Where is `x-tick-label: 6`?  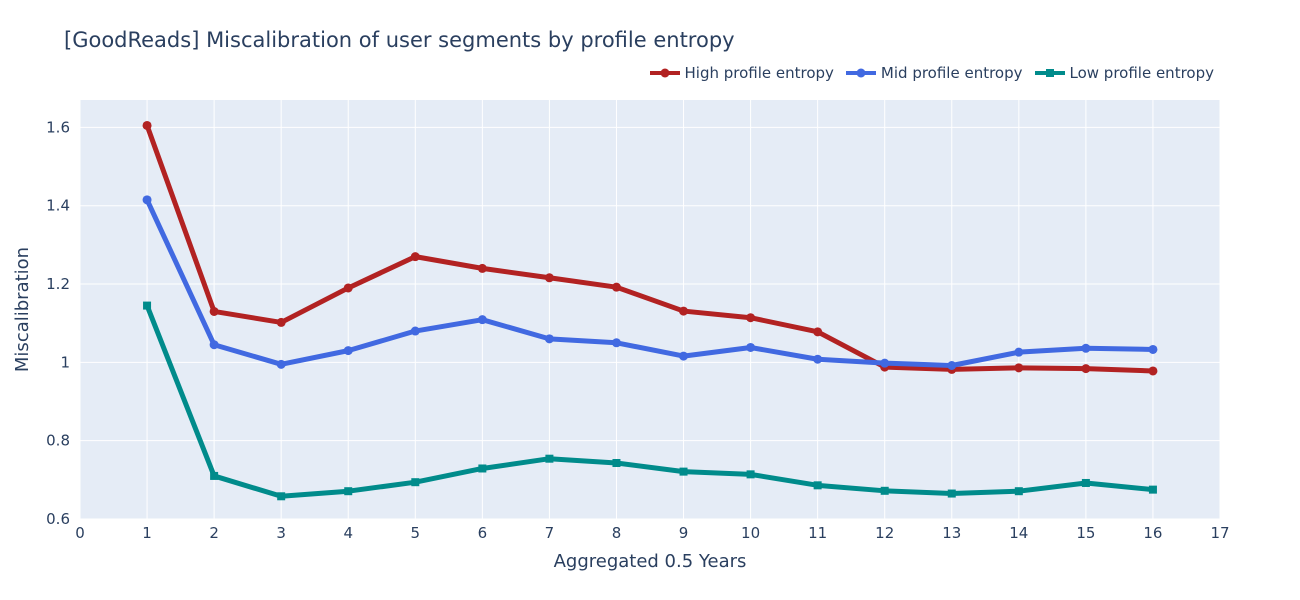
x-tick-label: 6 is located at coordinates (483, 533).